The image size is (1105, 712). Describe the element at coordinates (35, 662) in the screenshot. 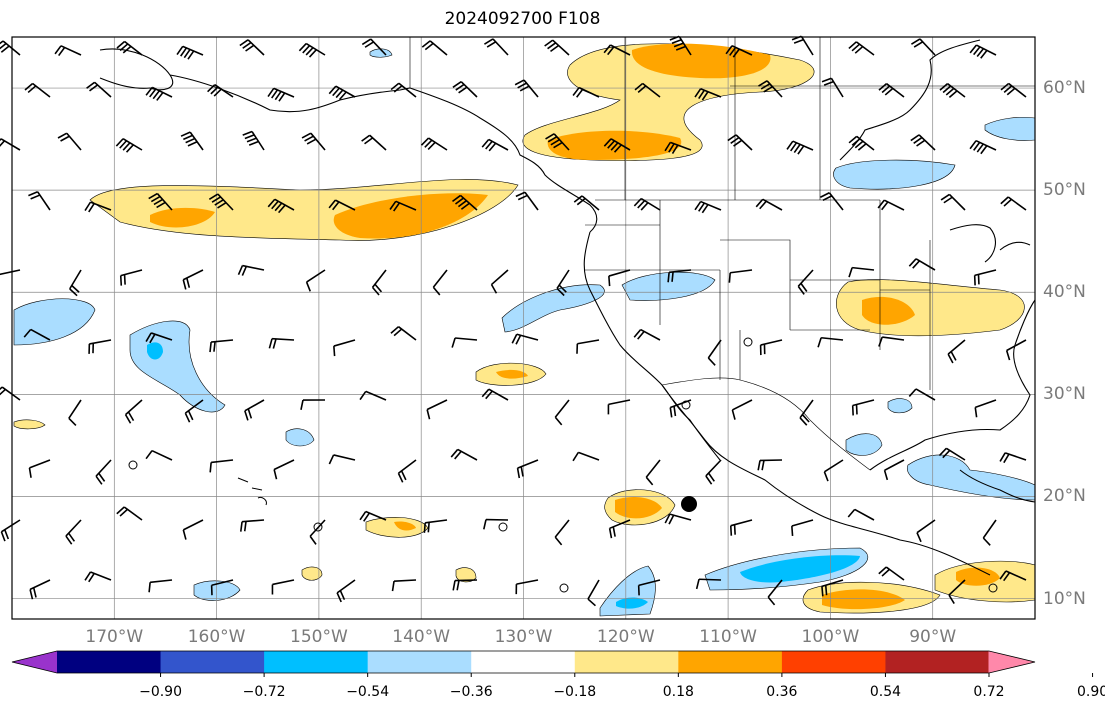

I see `colorbar-extend-low` at that location.